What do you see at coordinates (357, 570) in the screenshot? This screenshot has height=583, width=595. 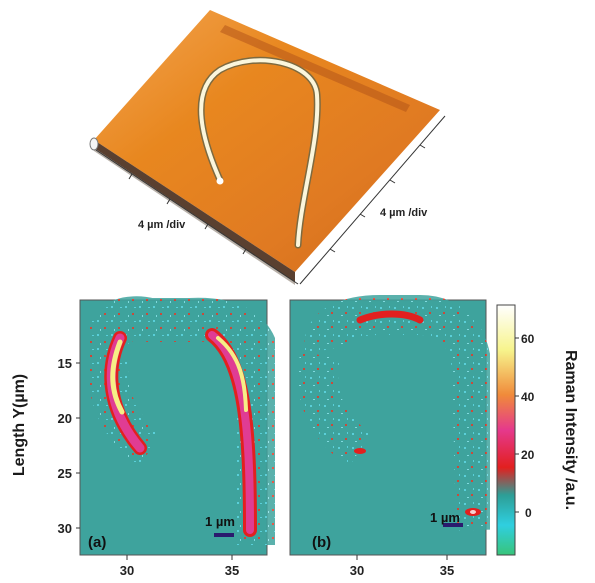 I see `x-tick-b-30: 30` at bounding box center [357, 570].